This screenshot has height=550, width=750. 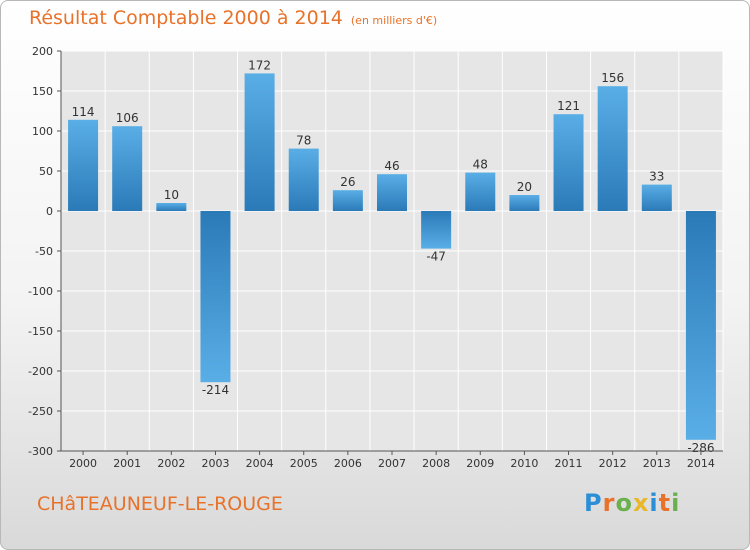 What do you see at coordinates (392, 463) in the screenshot?
I see `x-tick-label: 2007` at bounding box center [392, 463].